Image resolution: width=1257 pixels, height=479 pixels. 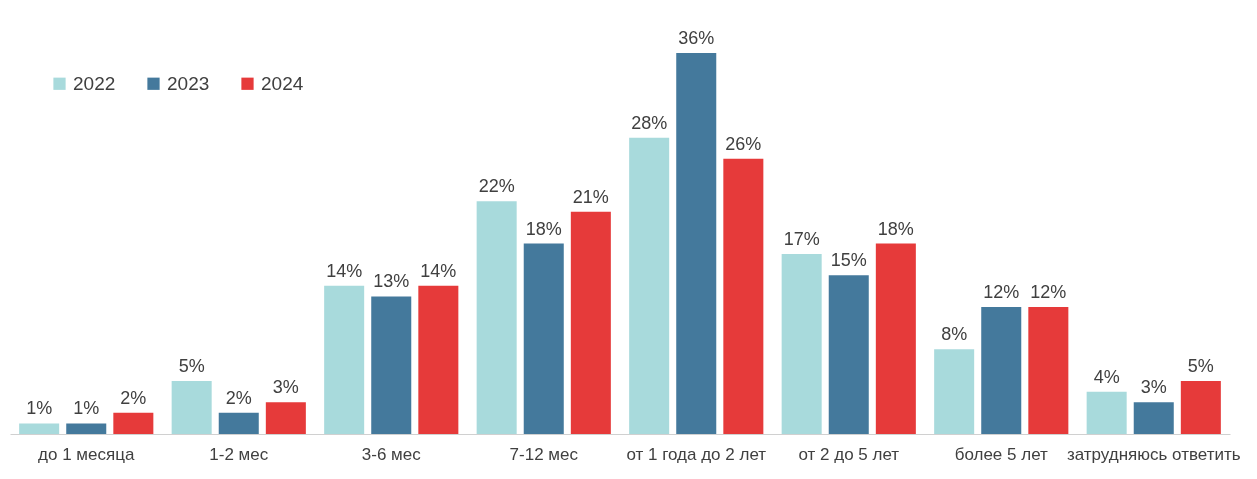 I want to click on data-label: 13%, so click(x=391, y=281).